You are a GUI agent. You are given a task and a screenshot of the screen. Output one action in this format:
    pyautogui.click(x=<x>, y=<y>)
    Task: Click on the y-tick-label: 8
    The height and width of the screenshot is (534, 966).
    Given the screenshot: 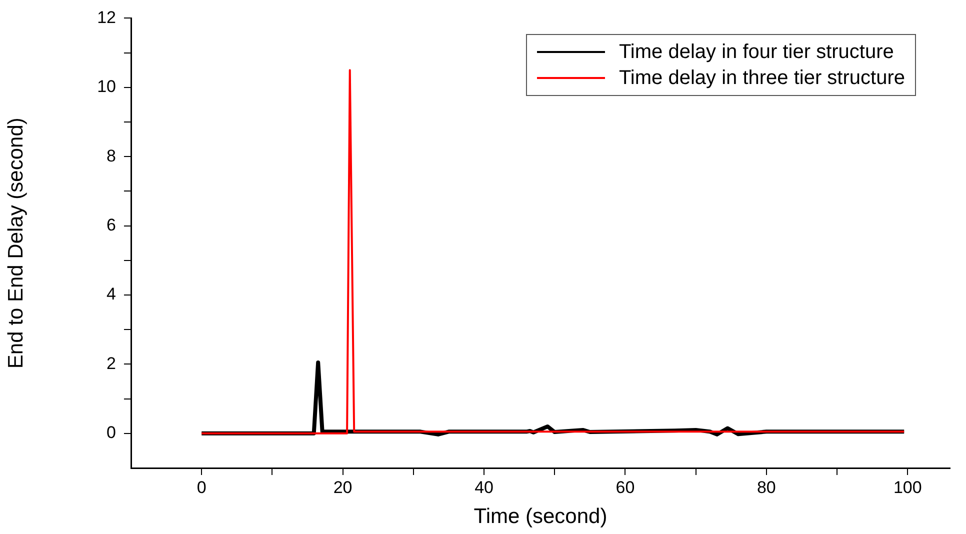 What is the action you would take?
    pyautogui.click(x=111, y=156)
    